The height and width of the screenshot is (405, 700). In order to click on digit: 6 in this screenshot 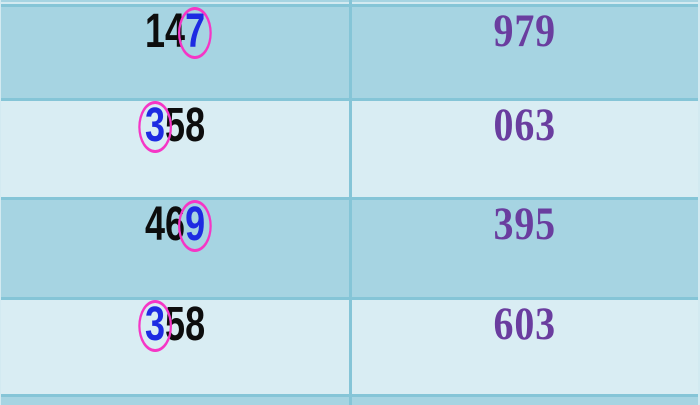, I will do `click(175, 224)`.